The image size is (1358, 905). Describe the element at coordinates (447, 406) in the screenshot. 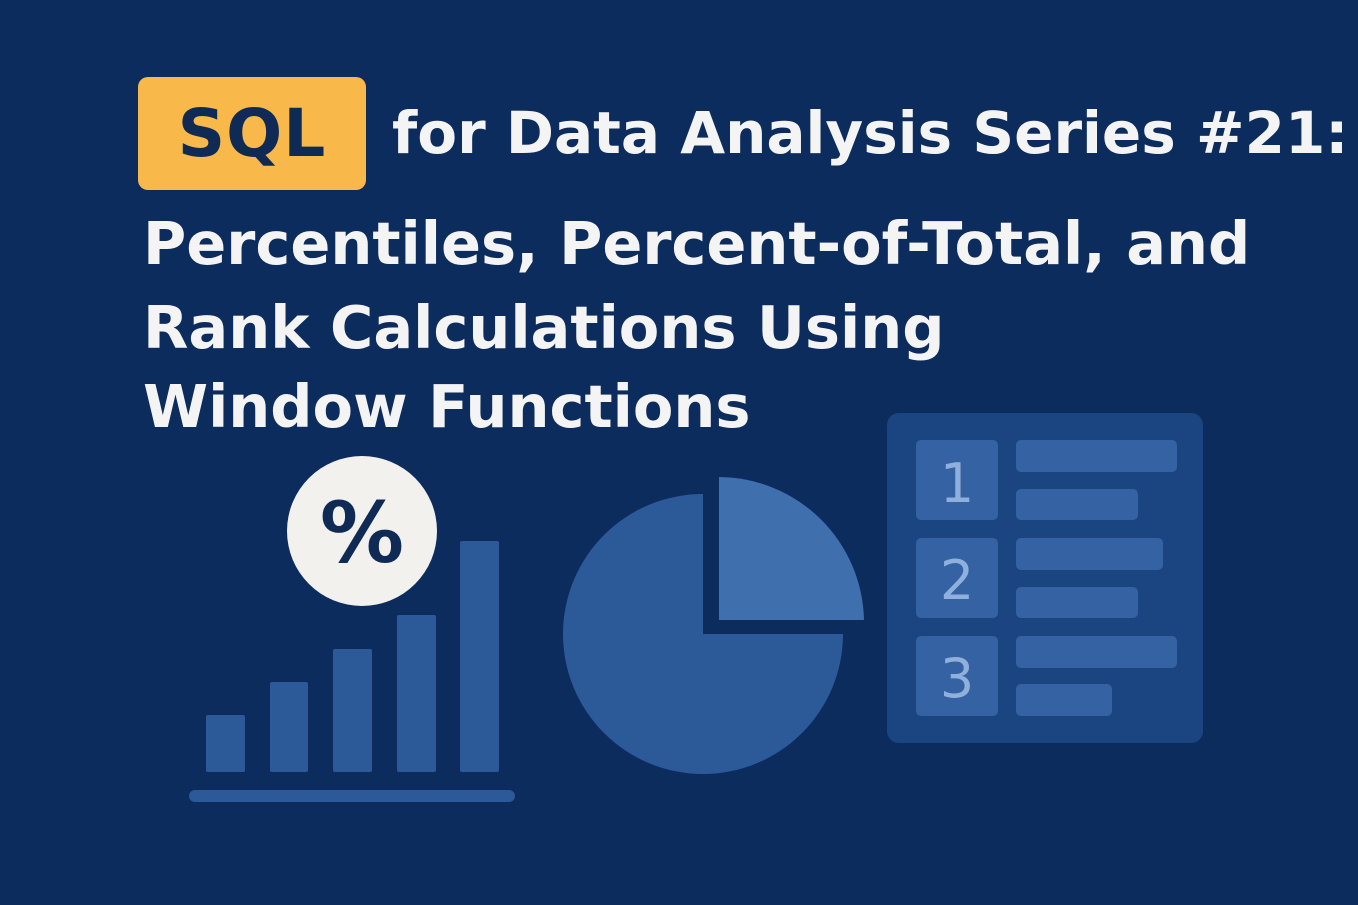

I see `title-line-4: Window Functions` at that location.